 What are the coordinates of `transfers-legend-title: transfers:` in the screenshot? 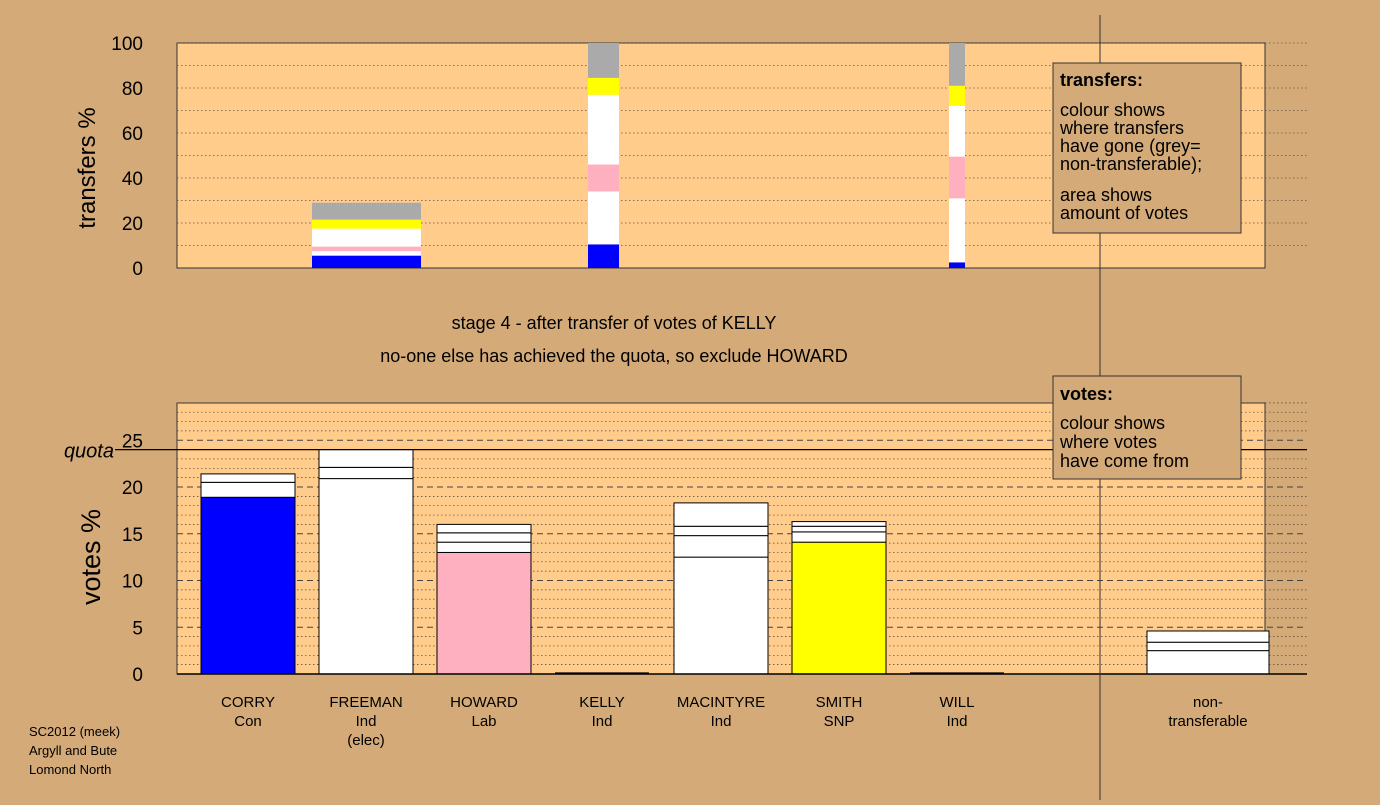 It's located at (1101, 80).